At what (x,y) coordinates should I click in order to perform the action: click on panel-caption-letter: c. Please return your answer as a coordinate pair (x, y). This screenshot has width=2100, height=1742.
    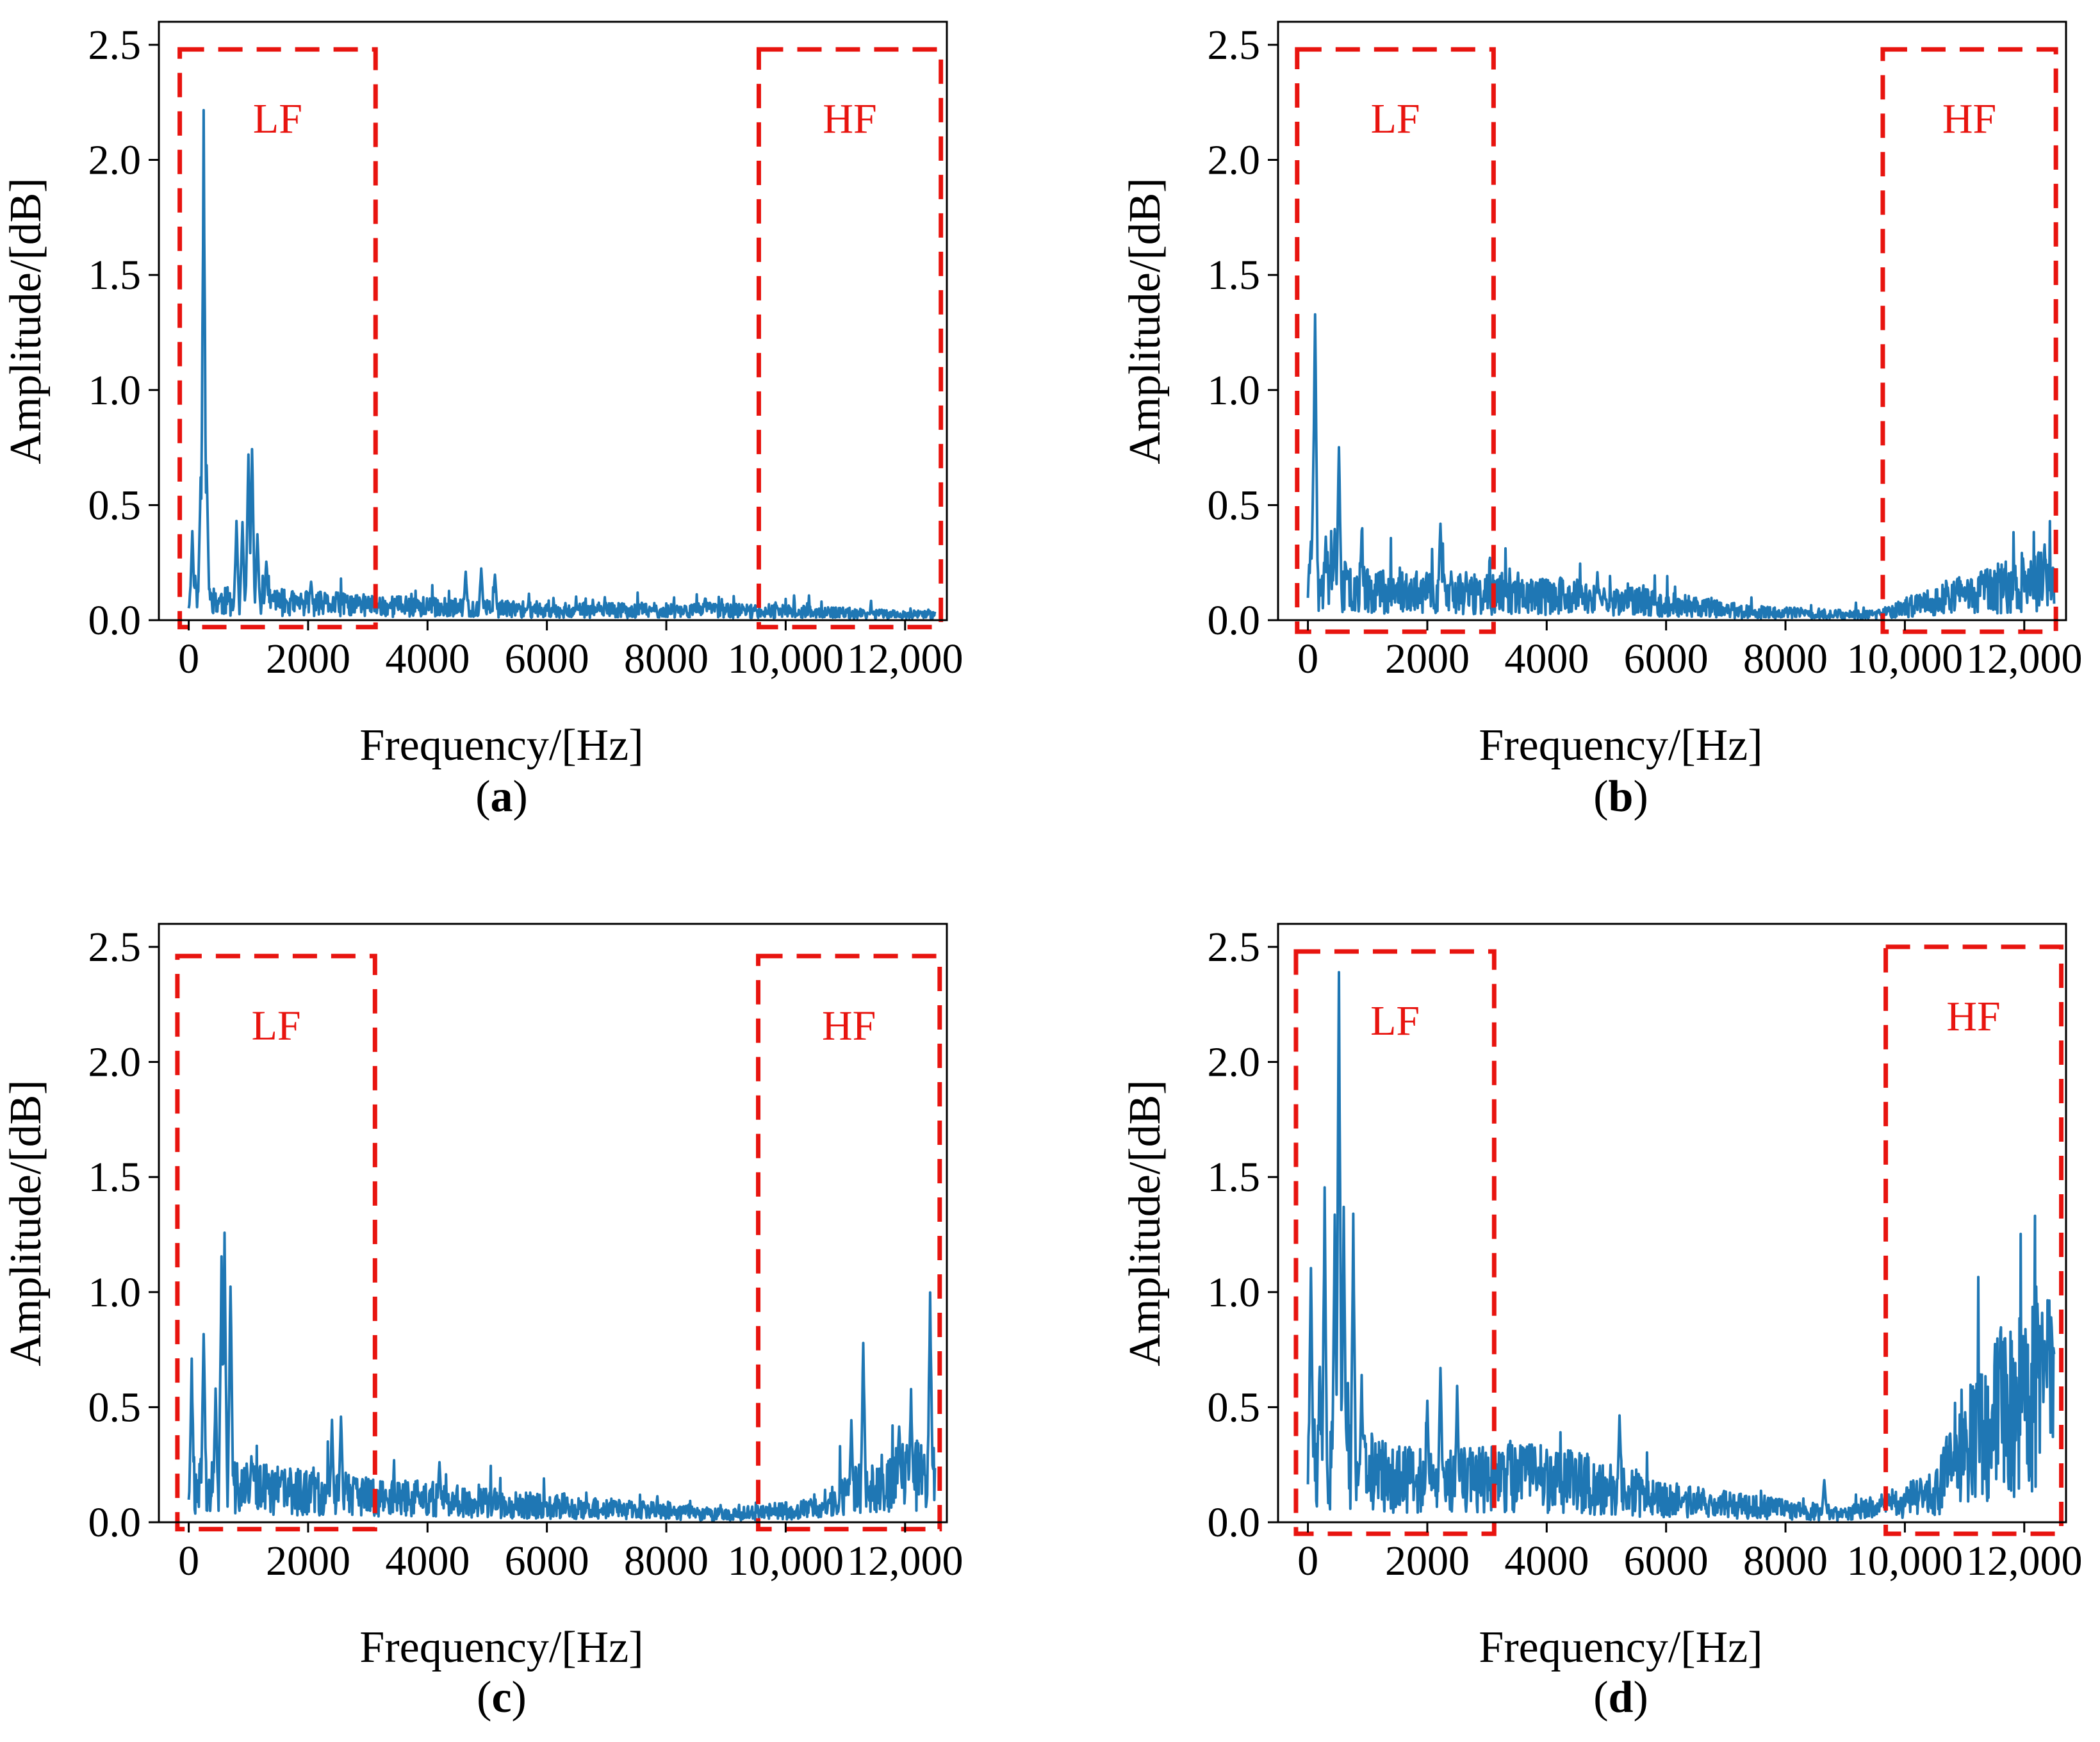
    Looking at the image, I should click on (501, 1697).